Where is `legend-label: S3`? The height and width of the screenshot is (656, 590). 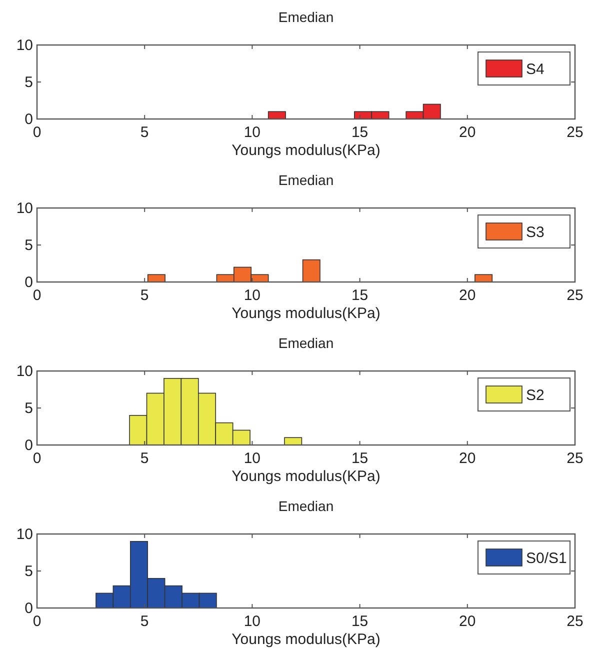
legend-label: S3 is located at coordinates (535, 232).